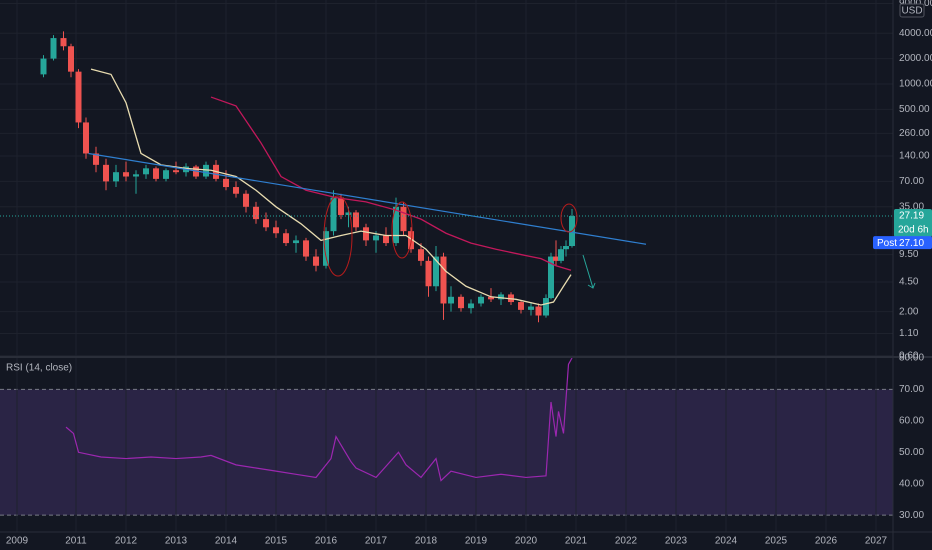 The height and width of the screenshot is (550, 932). I want to click on countdown-label: 20d 6h, so click(913, 230).